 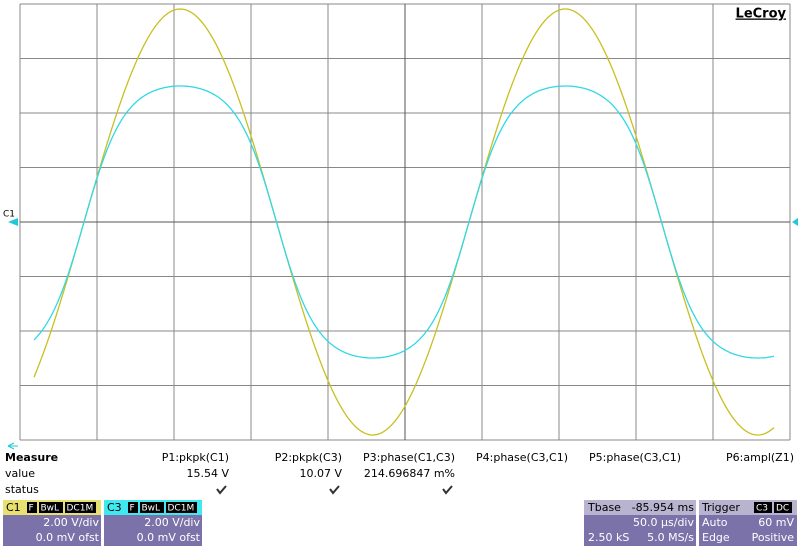 I want to click on timebase-samples: 2.50 kS, so click(x=608, y=537).